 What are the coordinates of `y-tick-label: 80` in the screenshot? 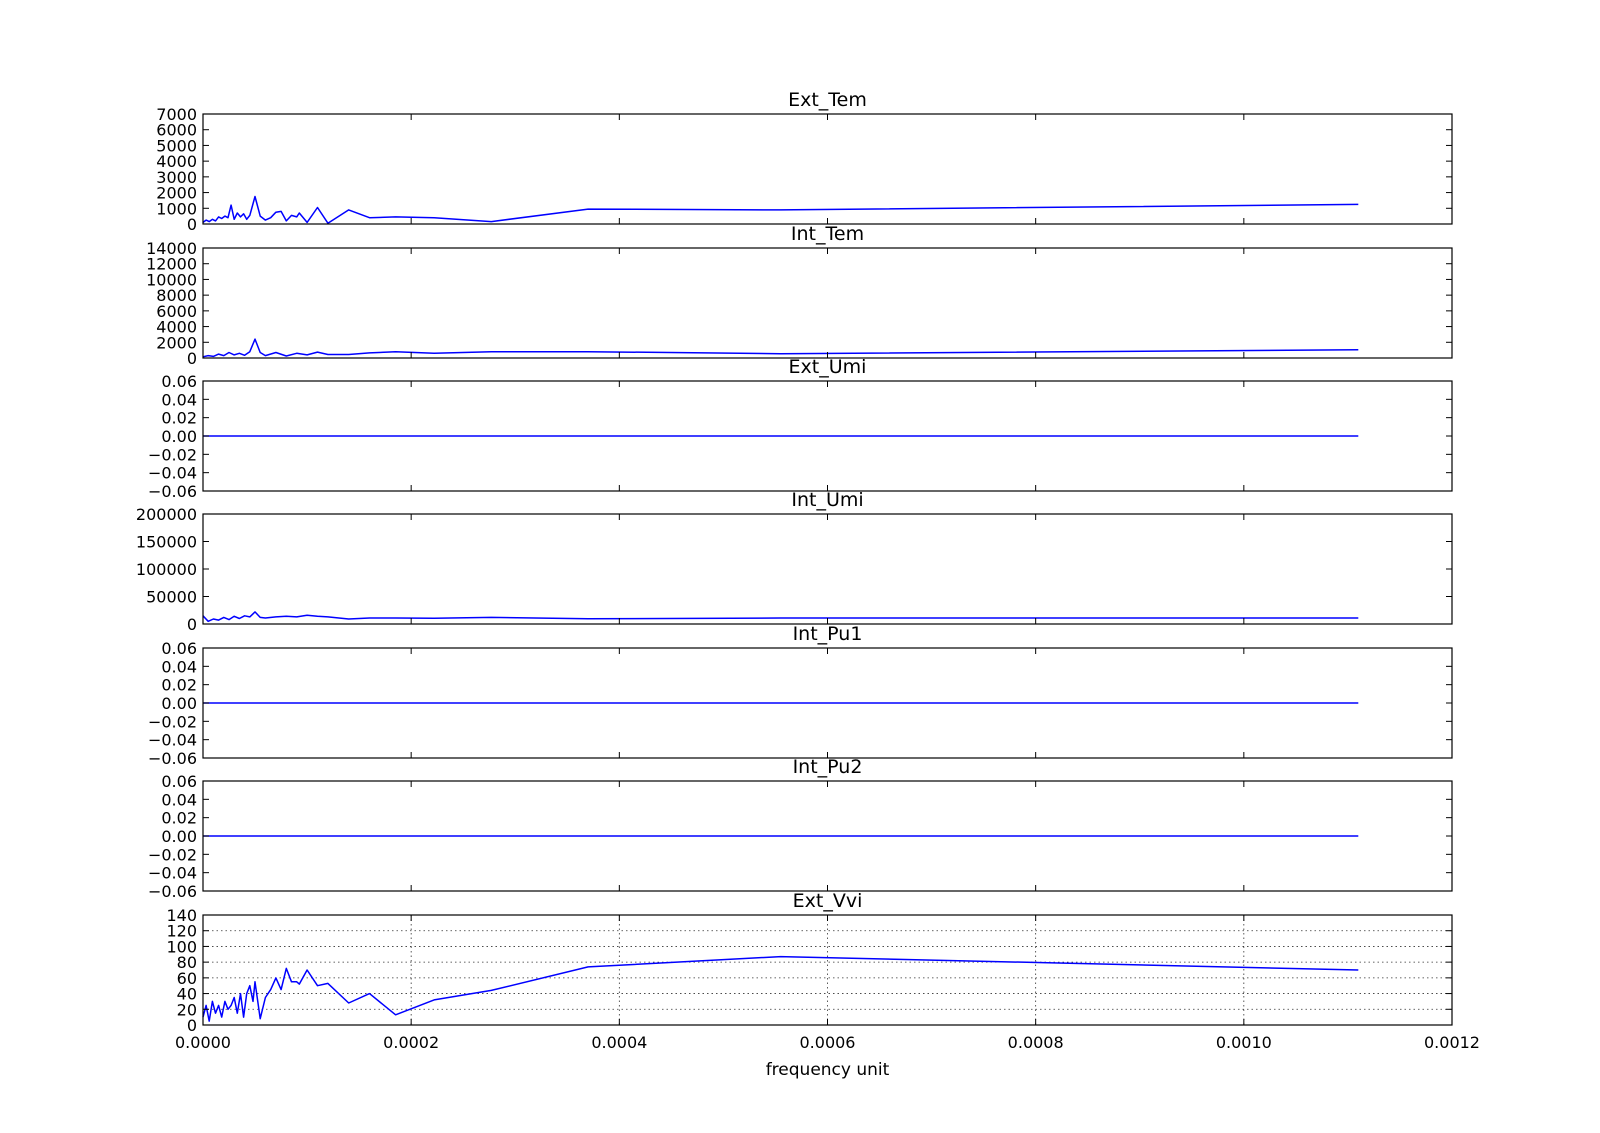 It's located at (187, 962).